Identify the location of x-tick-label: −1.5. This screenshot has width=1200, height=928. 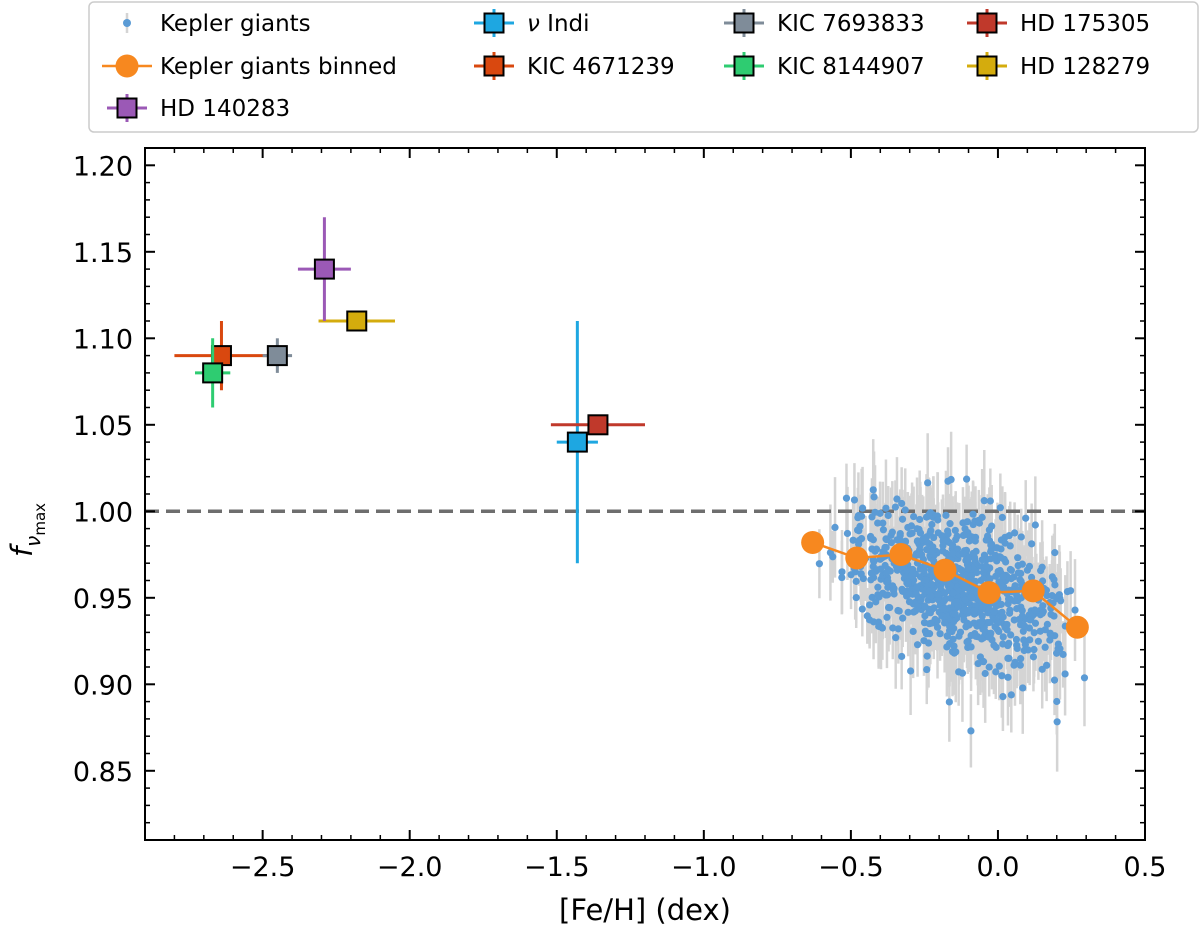
(557, 867).